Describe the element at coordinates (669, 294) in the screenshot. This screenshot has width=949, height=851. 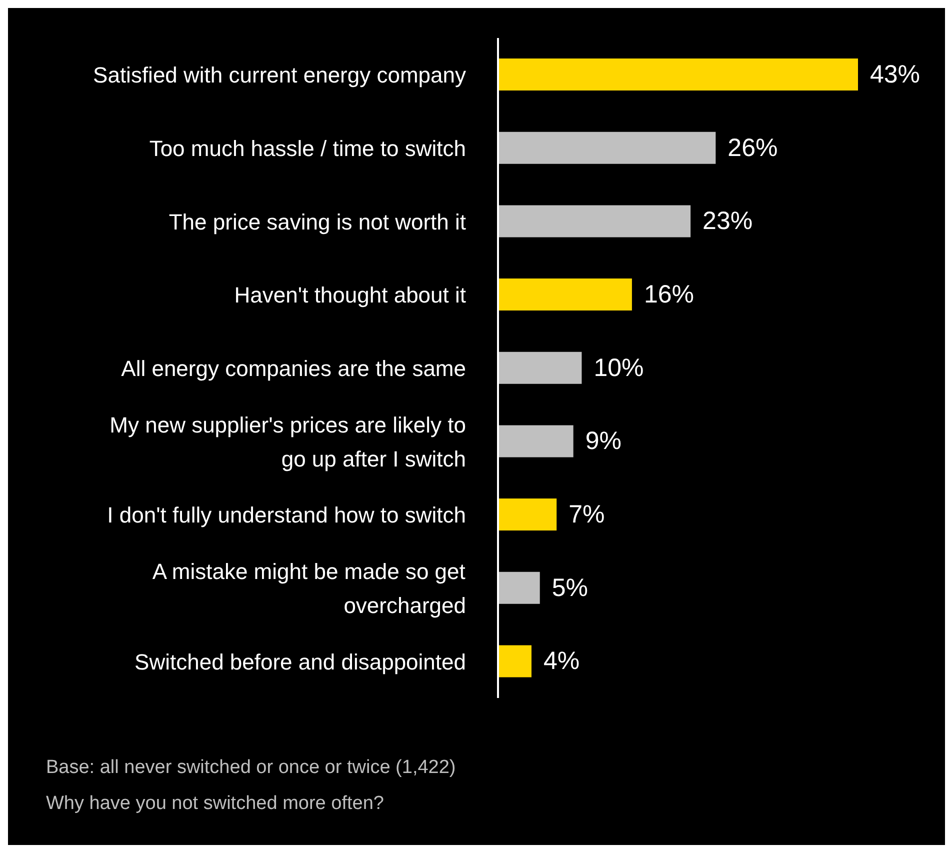
I see `data-label: 16%` at that location.